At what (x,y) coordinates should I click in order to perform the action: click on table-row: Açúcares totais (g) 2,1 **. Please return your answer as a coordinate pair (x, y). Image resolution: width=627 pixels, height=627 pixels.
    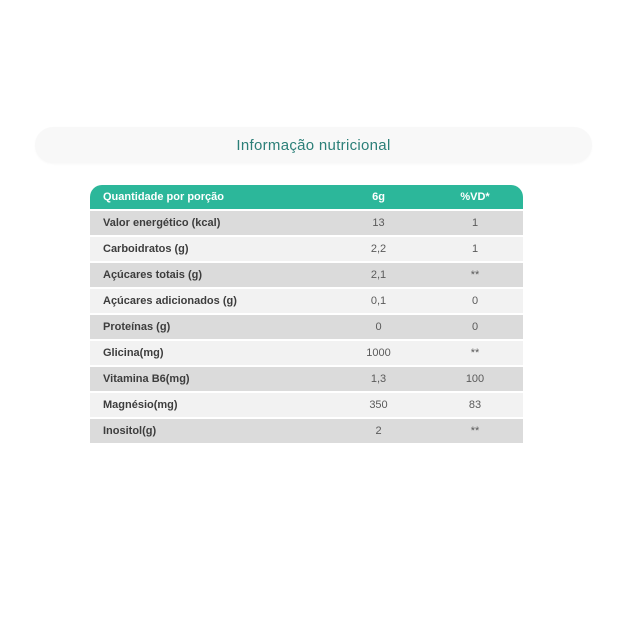
    Looking at the image, I should click on (306, 275).